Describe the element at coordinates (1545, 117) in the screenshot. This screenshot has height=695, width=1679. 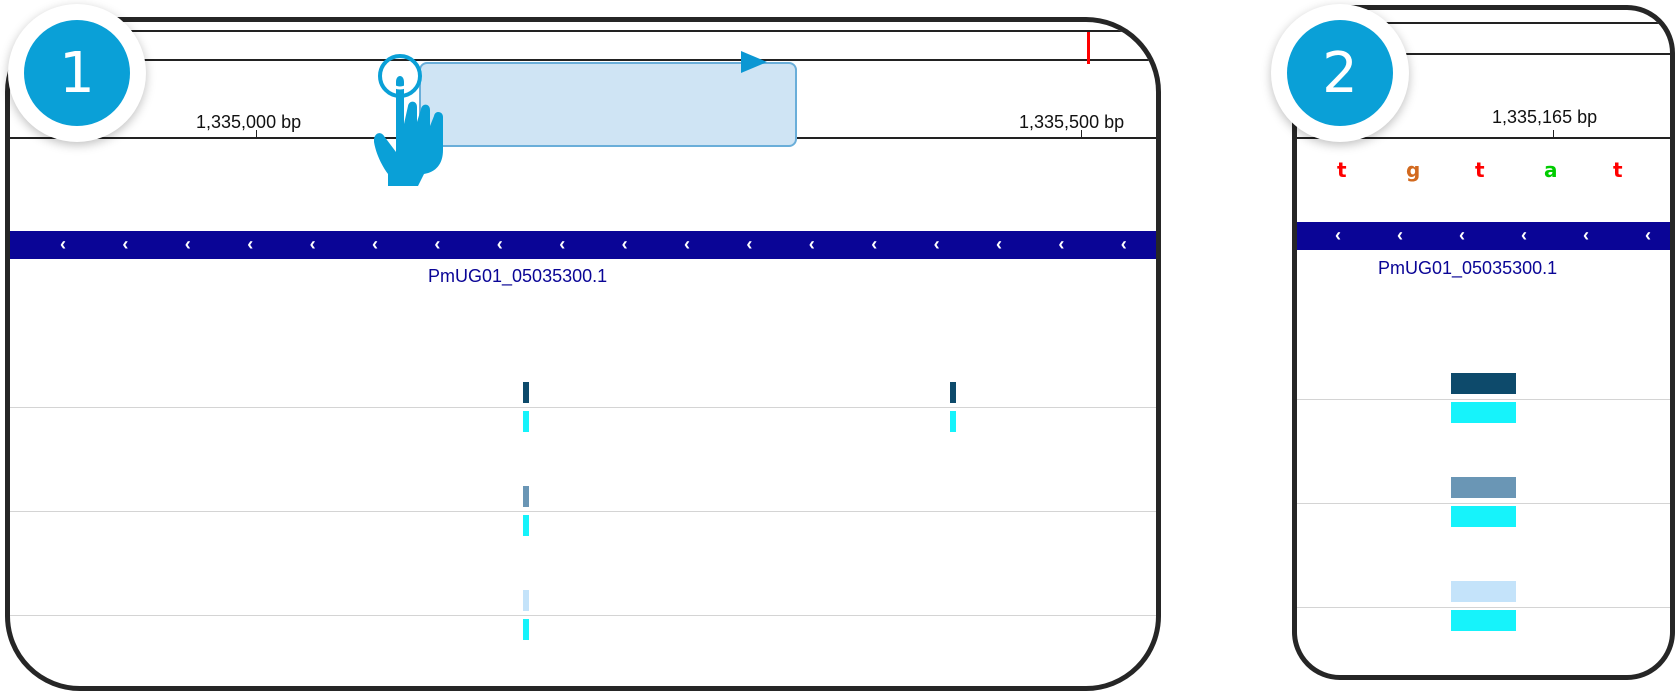
I see `ruler-label: 1,335,165 bp` at that location.